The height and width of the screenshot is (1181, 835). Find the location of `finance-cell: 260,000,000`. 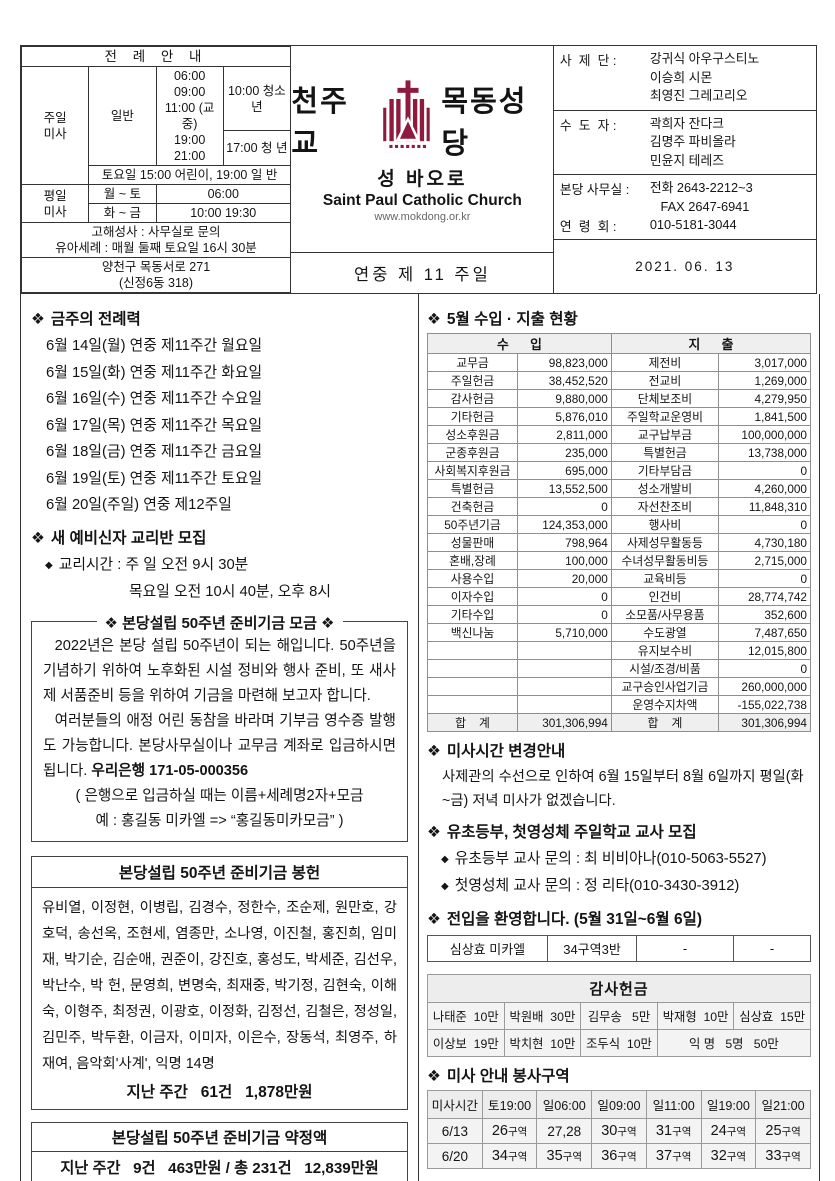

finance-cell: 260,000,000 is located at coordinates (764, 687).